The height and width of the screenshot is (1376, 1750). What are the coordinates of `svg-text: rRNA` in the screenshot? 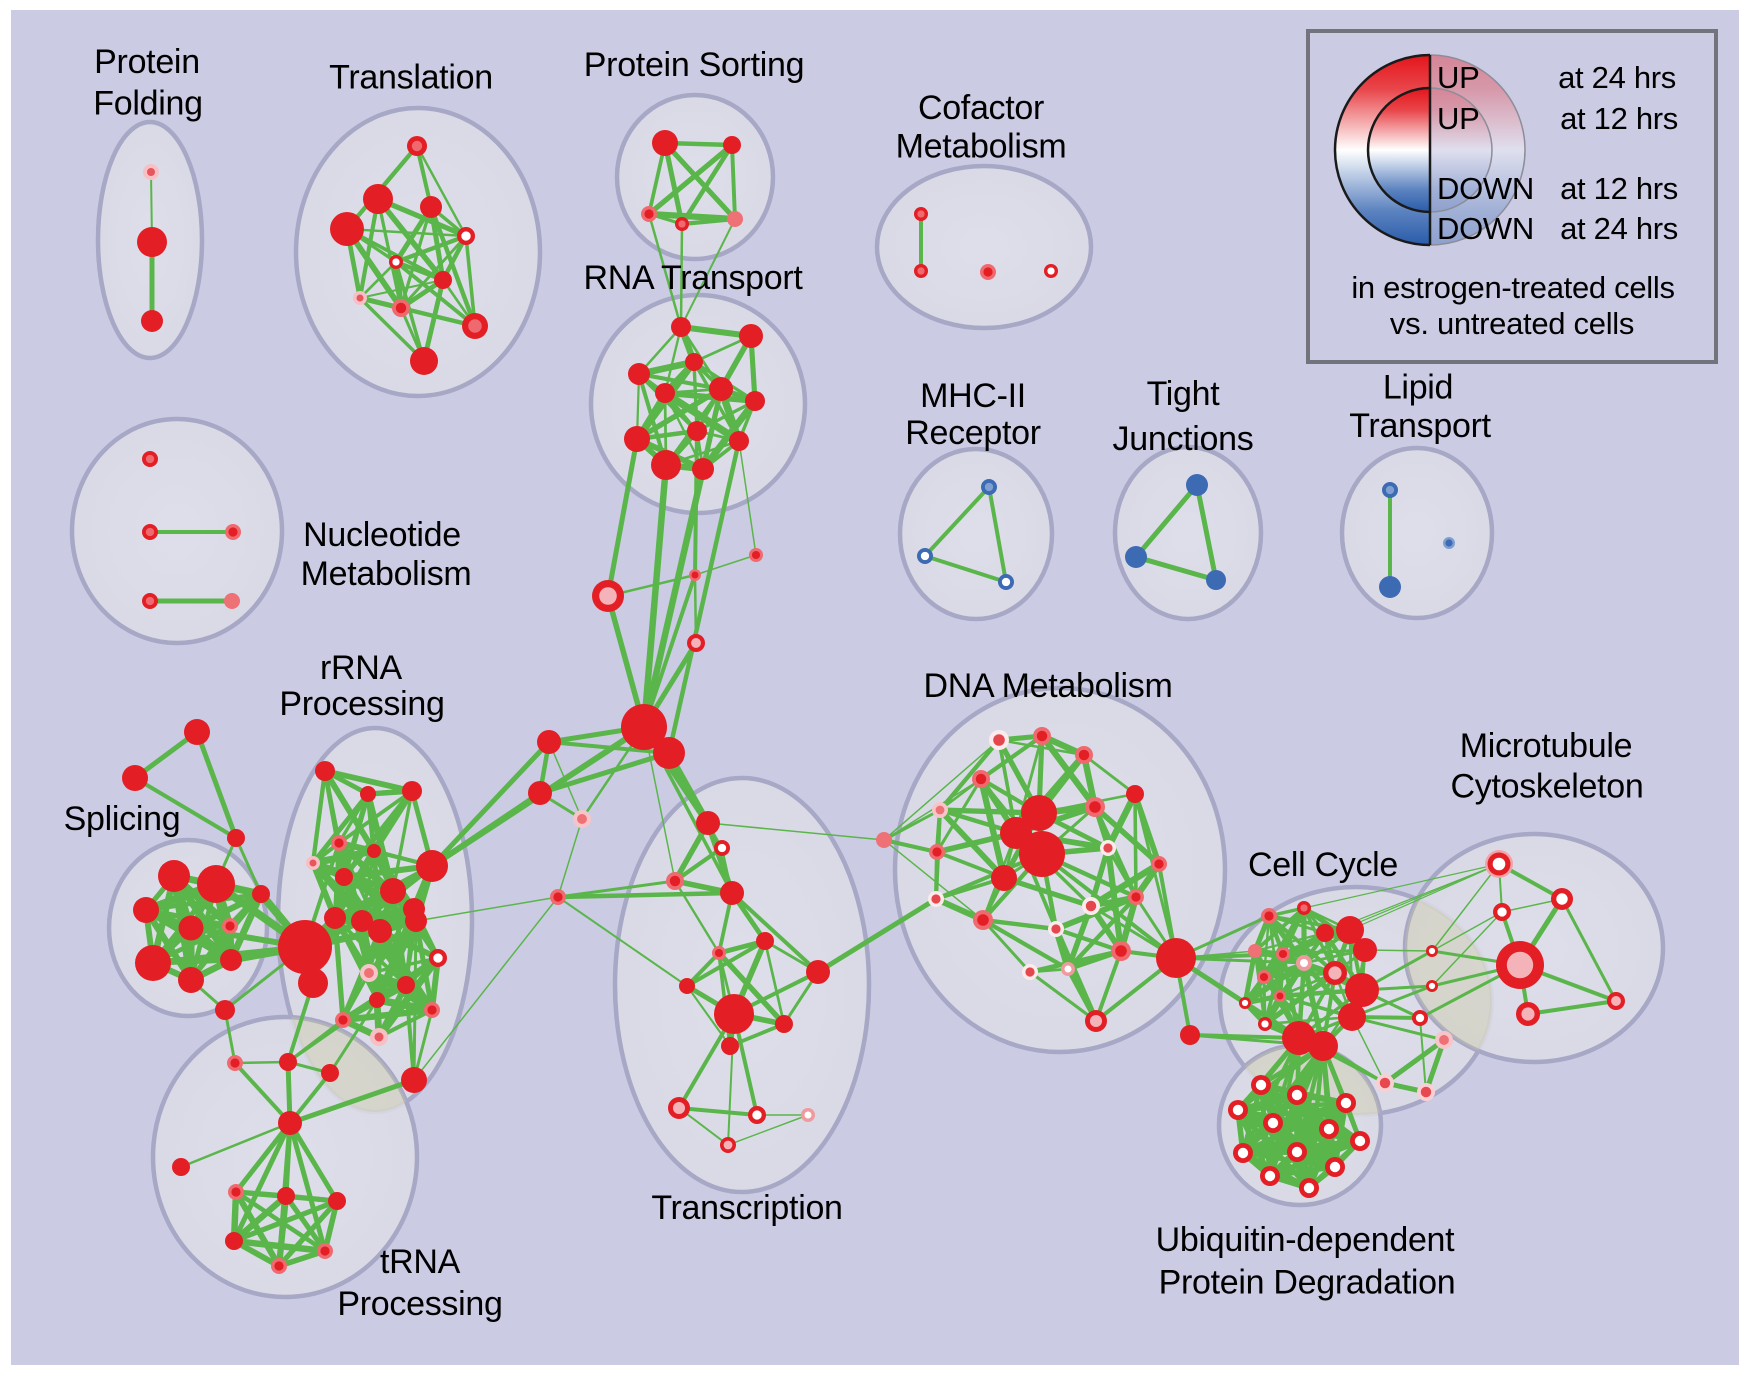 It's located at (361, 668).